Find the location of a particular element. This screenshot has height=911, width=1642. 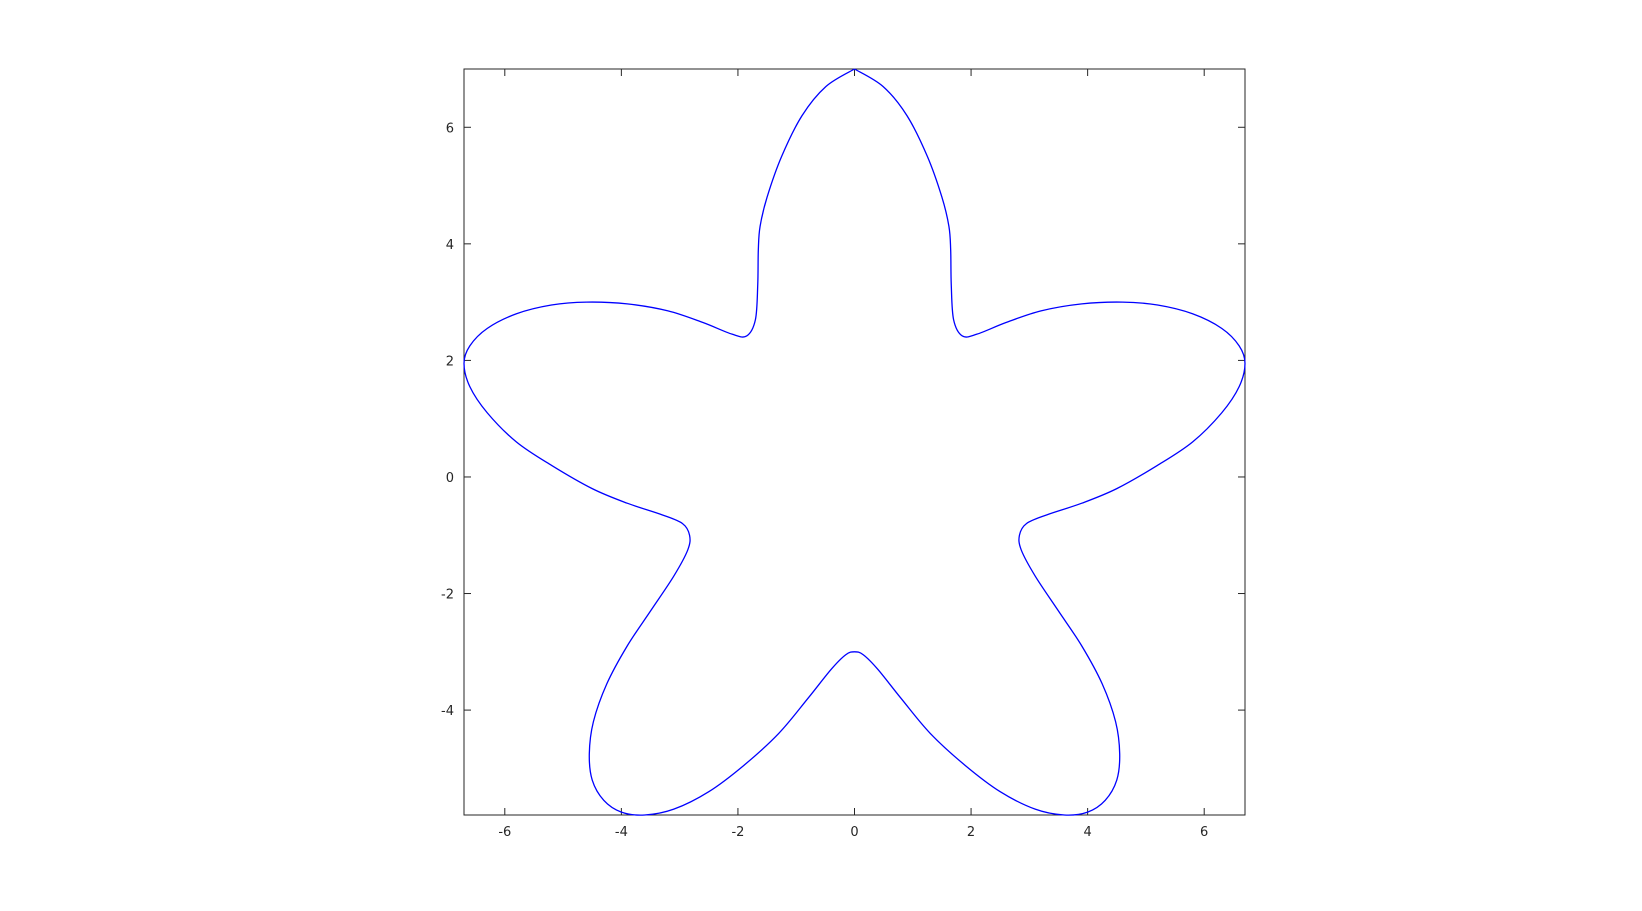

x-tick-label: 0 is located at coordinates (854, 832).